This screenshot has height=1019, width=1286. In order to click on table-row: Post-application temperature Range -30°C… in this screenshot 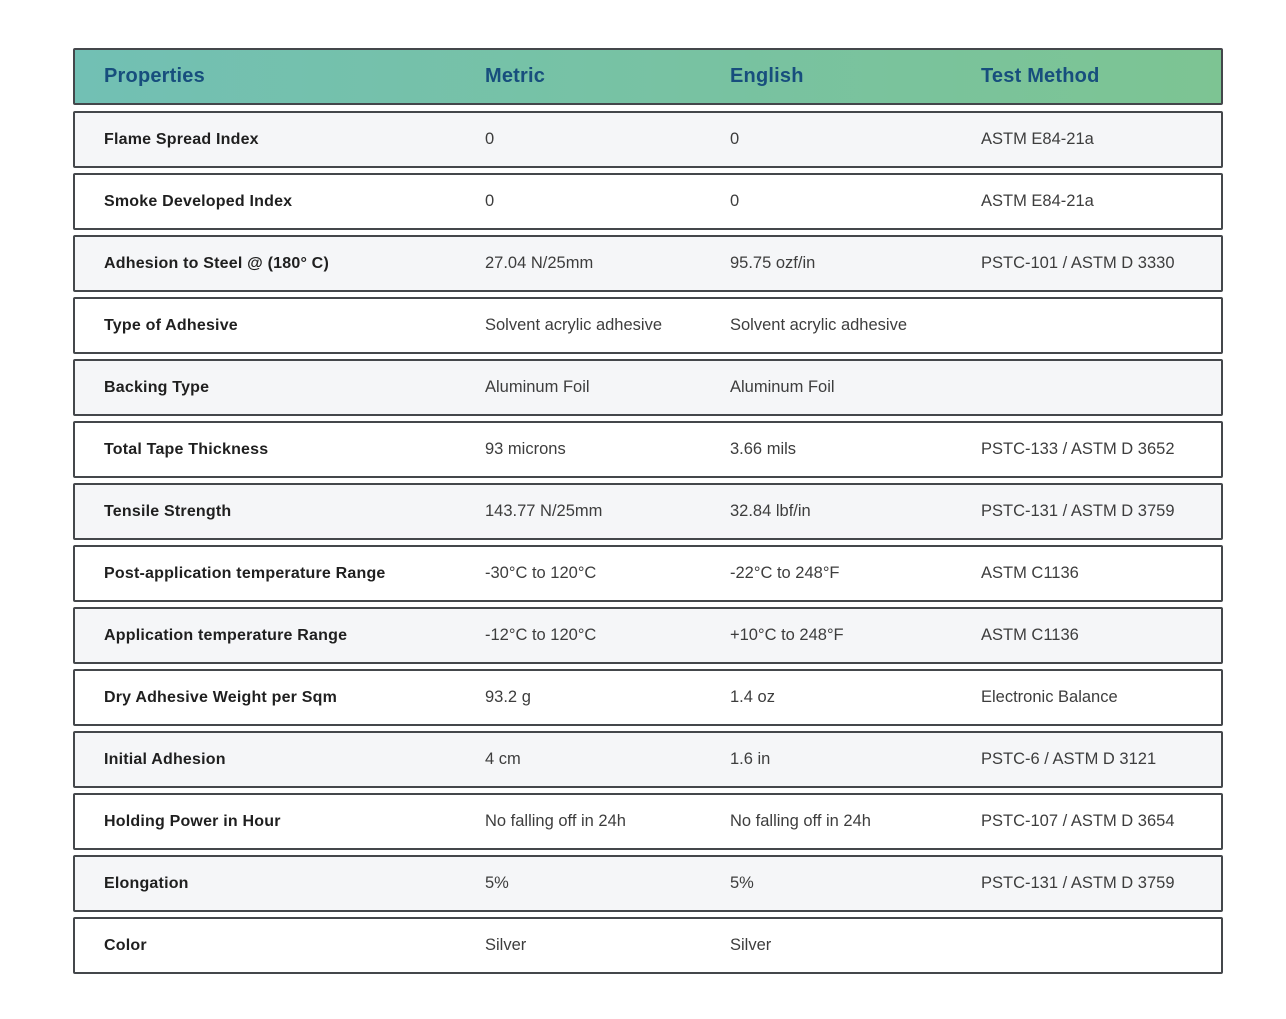, I will do `click(648, 573)`.